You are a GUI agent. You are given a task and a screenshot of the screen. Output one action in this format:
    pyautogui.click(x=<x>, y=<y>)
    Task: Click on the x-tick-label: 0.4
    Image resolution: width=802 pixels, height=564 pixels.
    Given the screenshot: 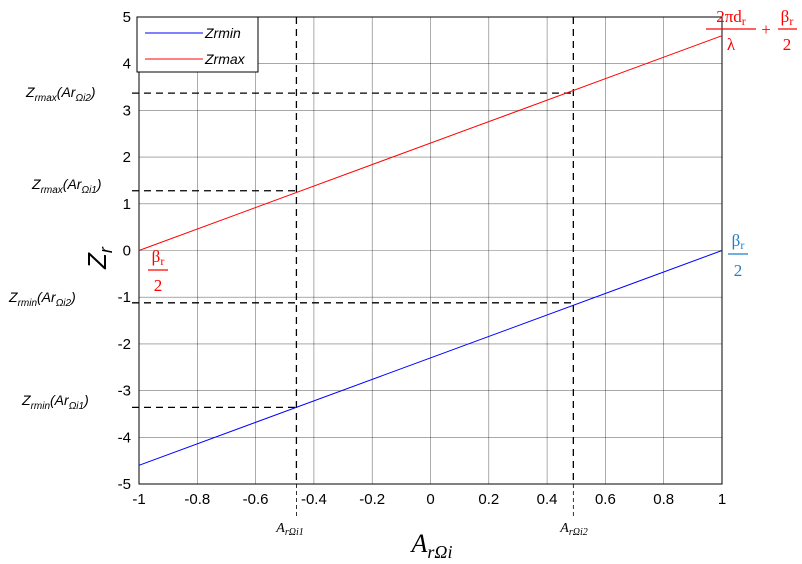 What is the action you would take?
    pyautogui.click(x=547, y=499)
    